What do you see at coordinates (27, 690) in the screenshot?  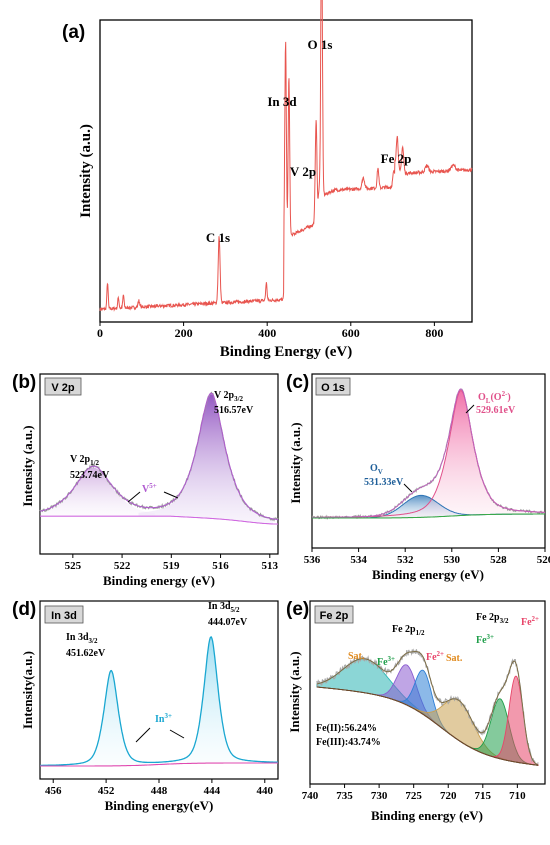 I see `panel-d-ylabel: Intensity(a.u.)` at bounding box center [27, 690].